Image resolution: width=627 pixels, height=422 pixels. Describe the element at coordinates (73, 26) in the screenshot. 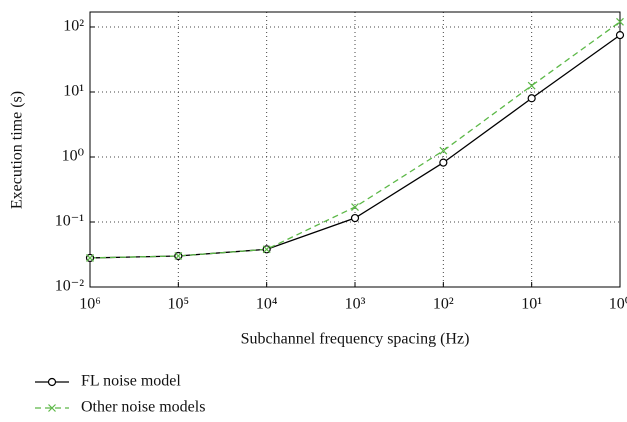

I see `y-tick-label: 10²` at that location.